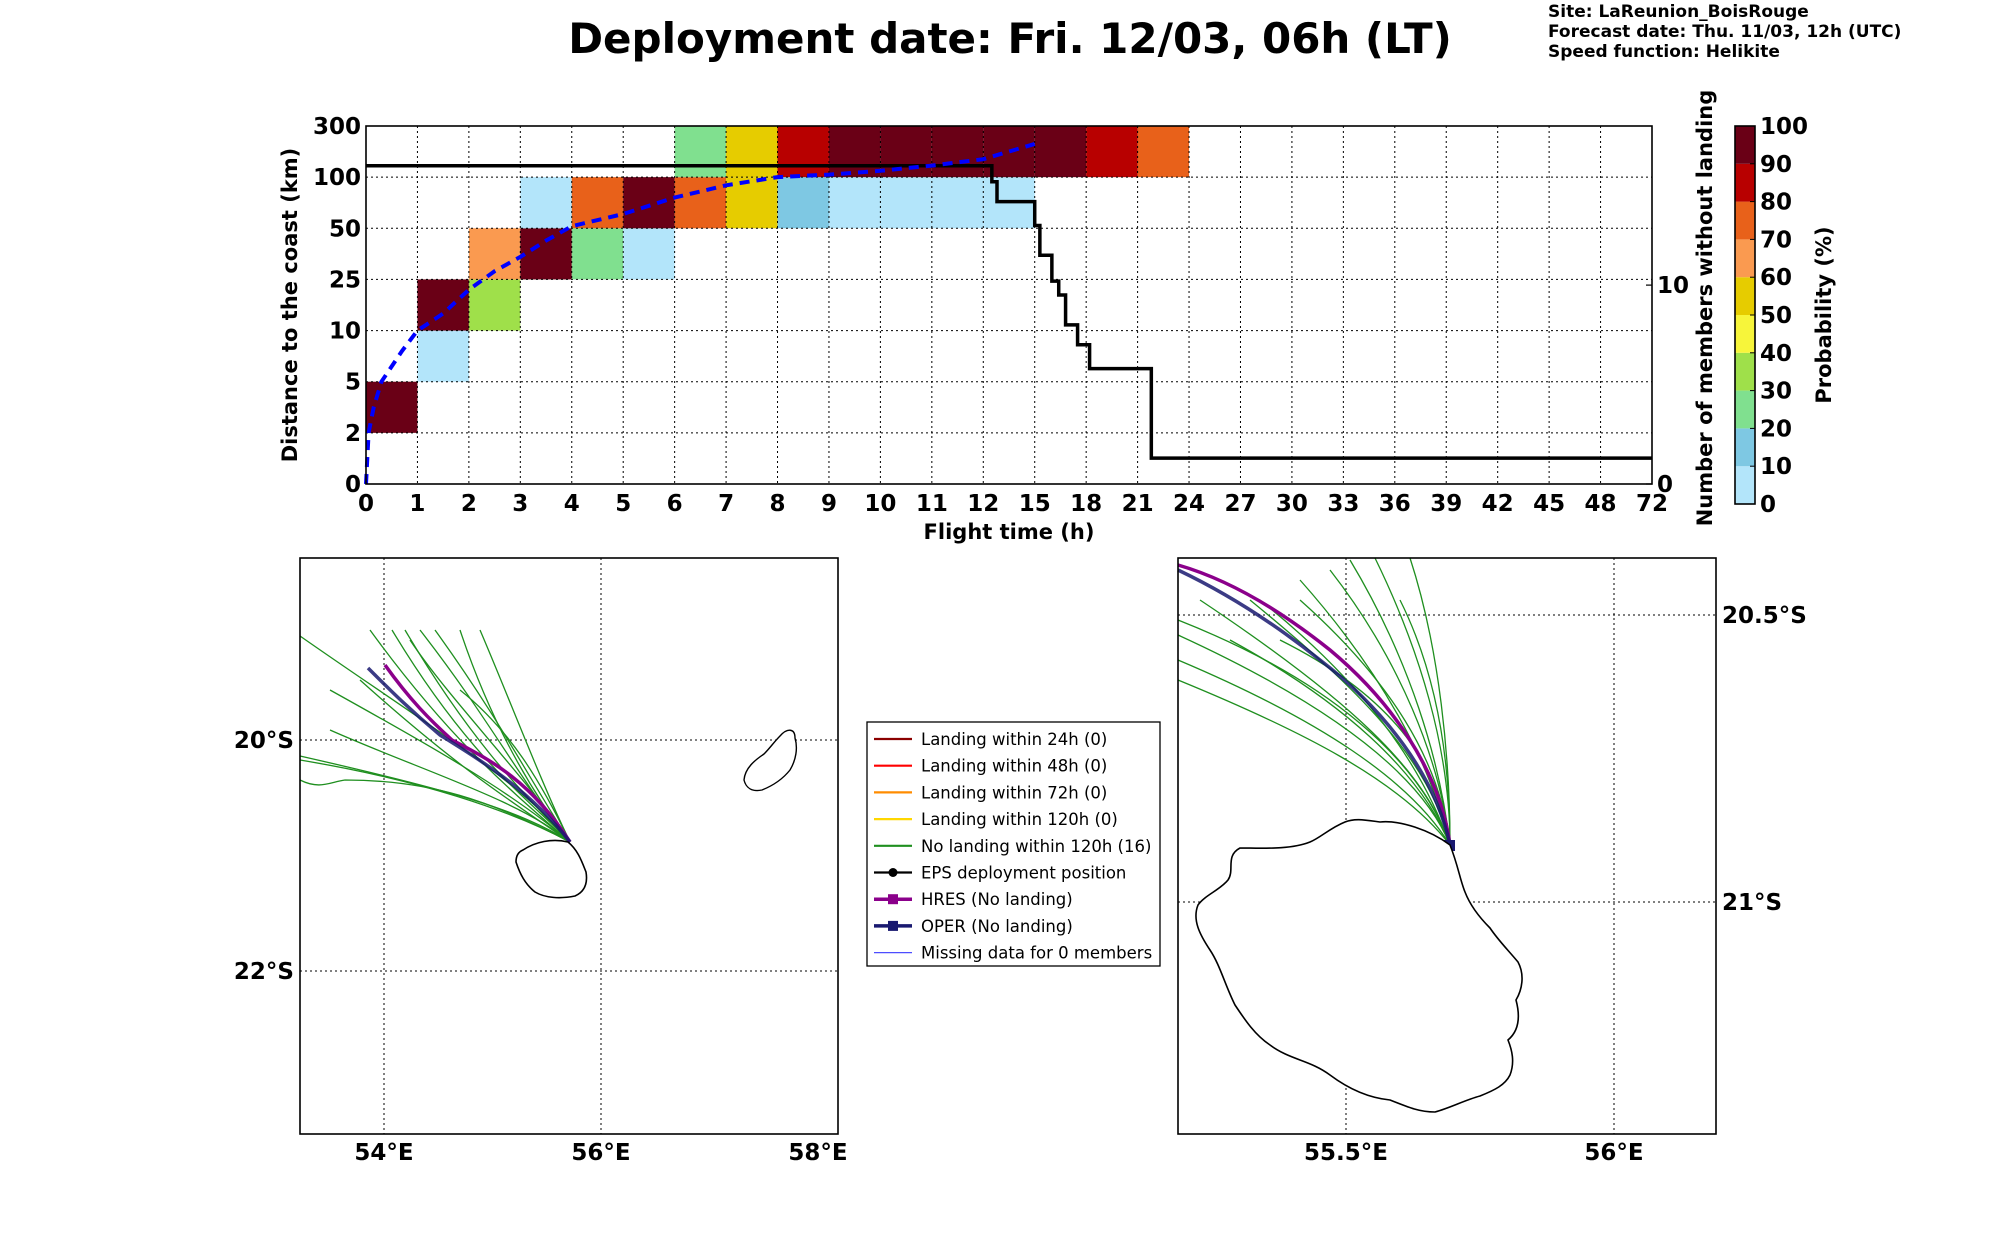 The image size is (2000, 1250). Describe the element at coordinates (1138, 504) in the screenshot. I see `x-tick-label: 21` at that location.